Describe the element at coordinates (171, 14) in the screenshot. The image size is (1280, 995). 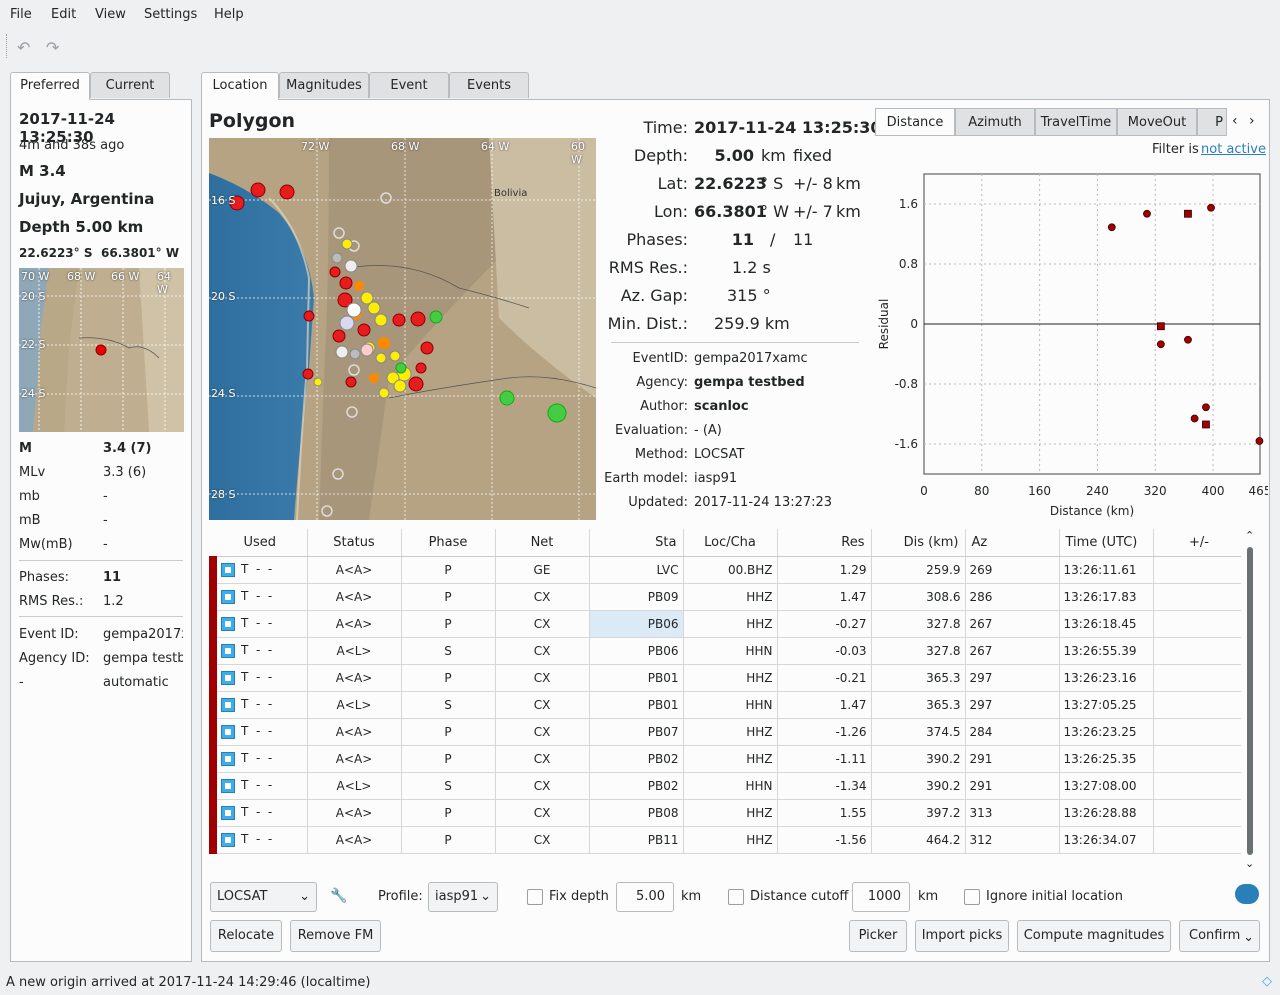
I see `menu-settings: Settings` at that location.